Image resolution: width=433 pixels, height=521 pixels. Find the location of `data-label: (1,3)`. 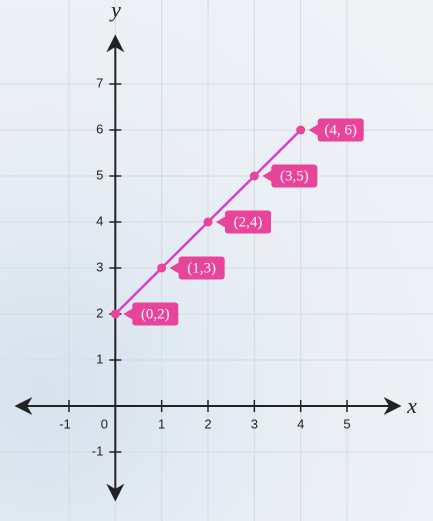

data-label: (1,3) is located at coordinates (201, 268).